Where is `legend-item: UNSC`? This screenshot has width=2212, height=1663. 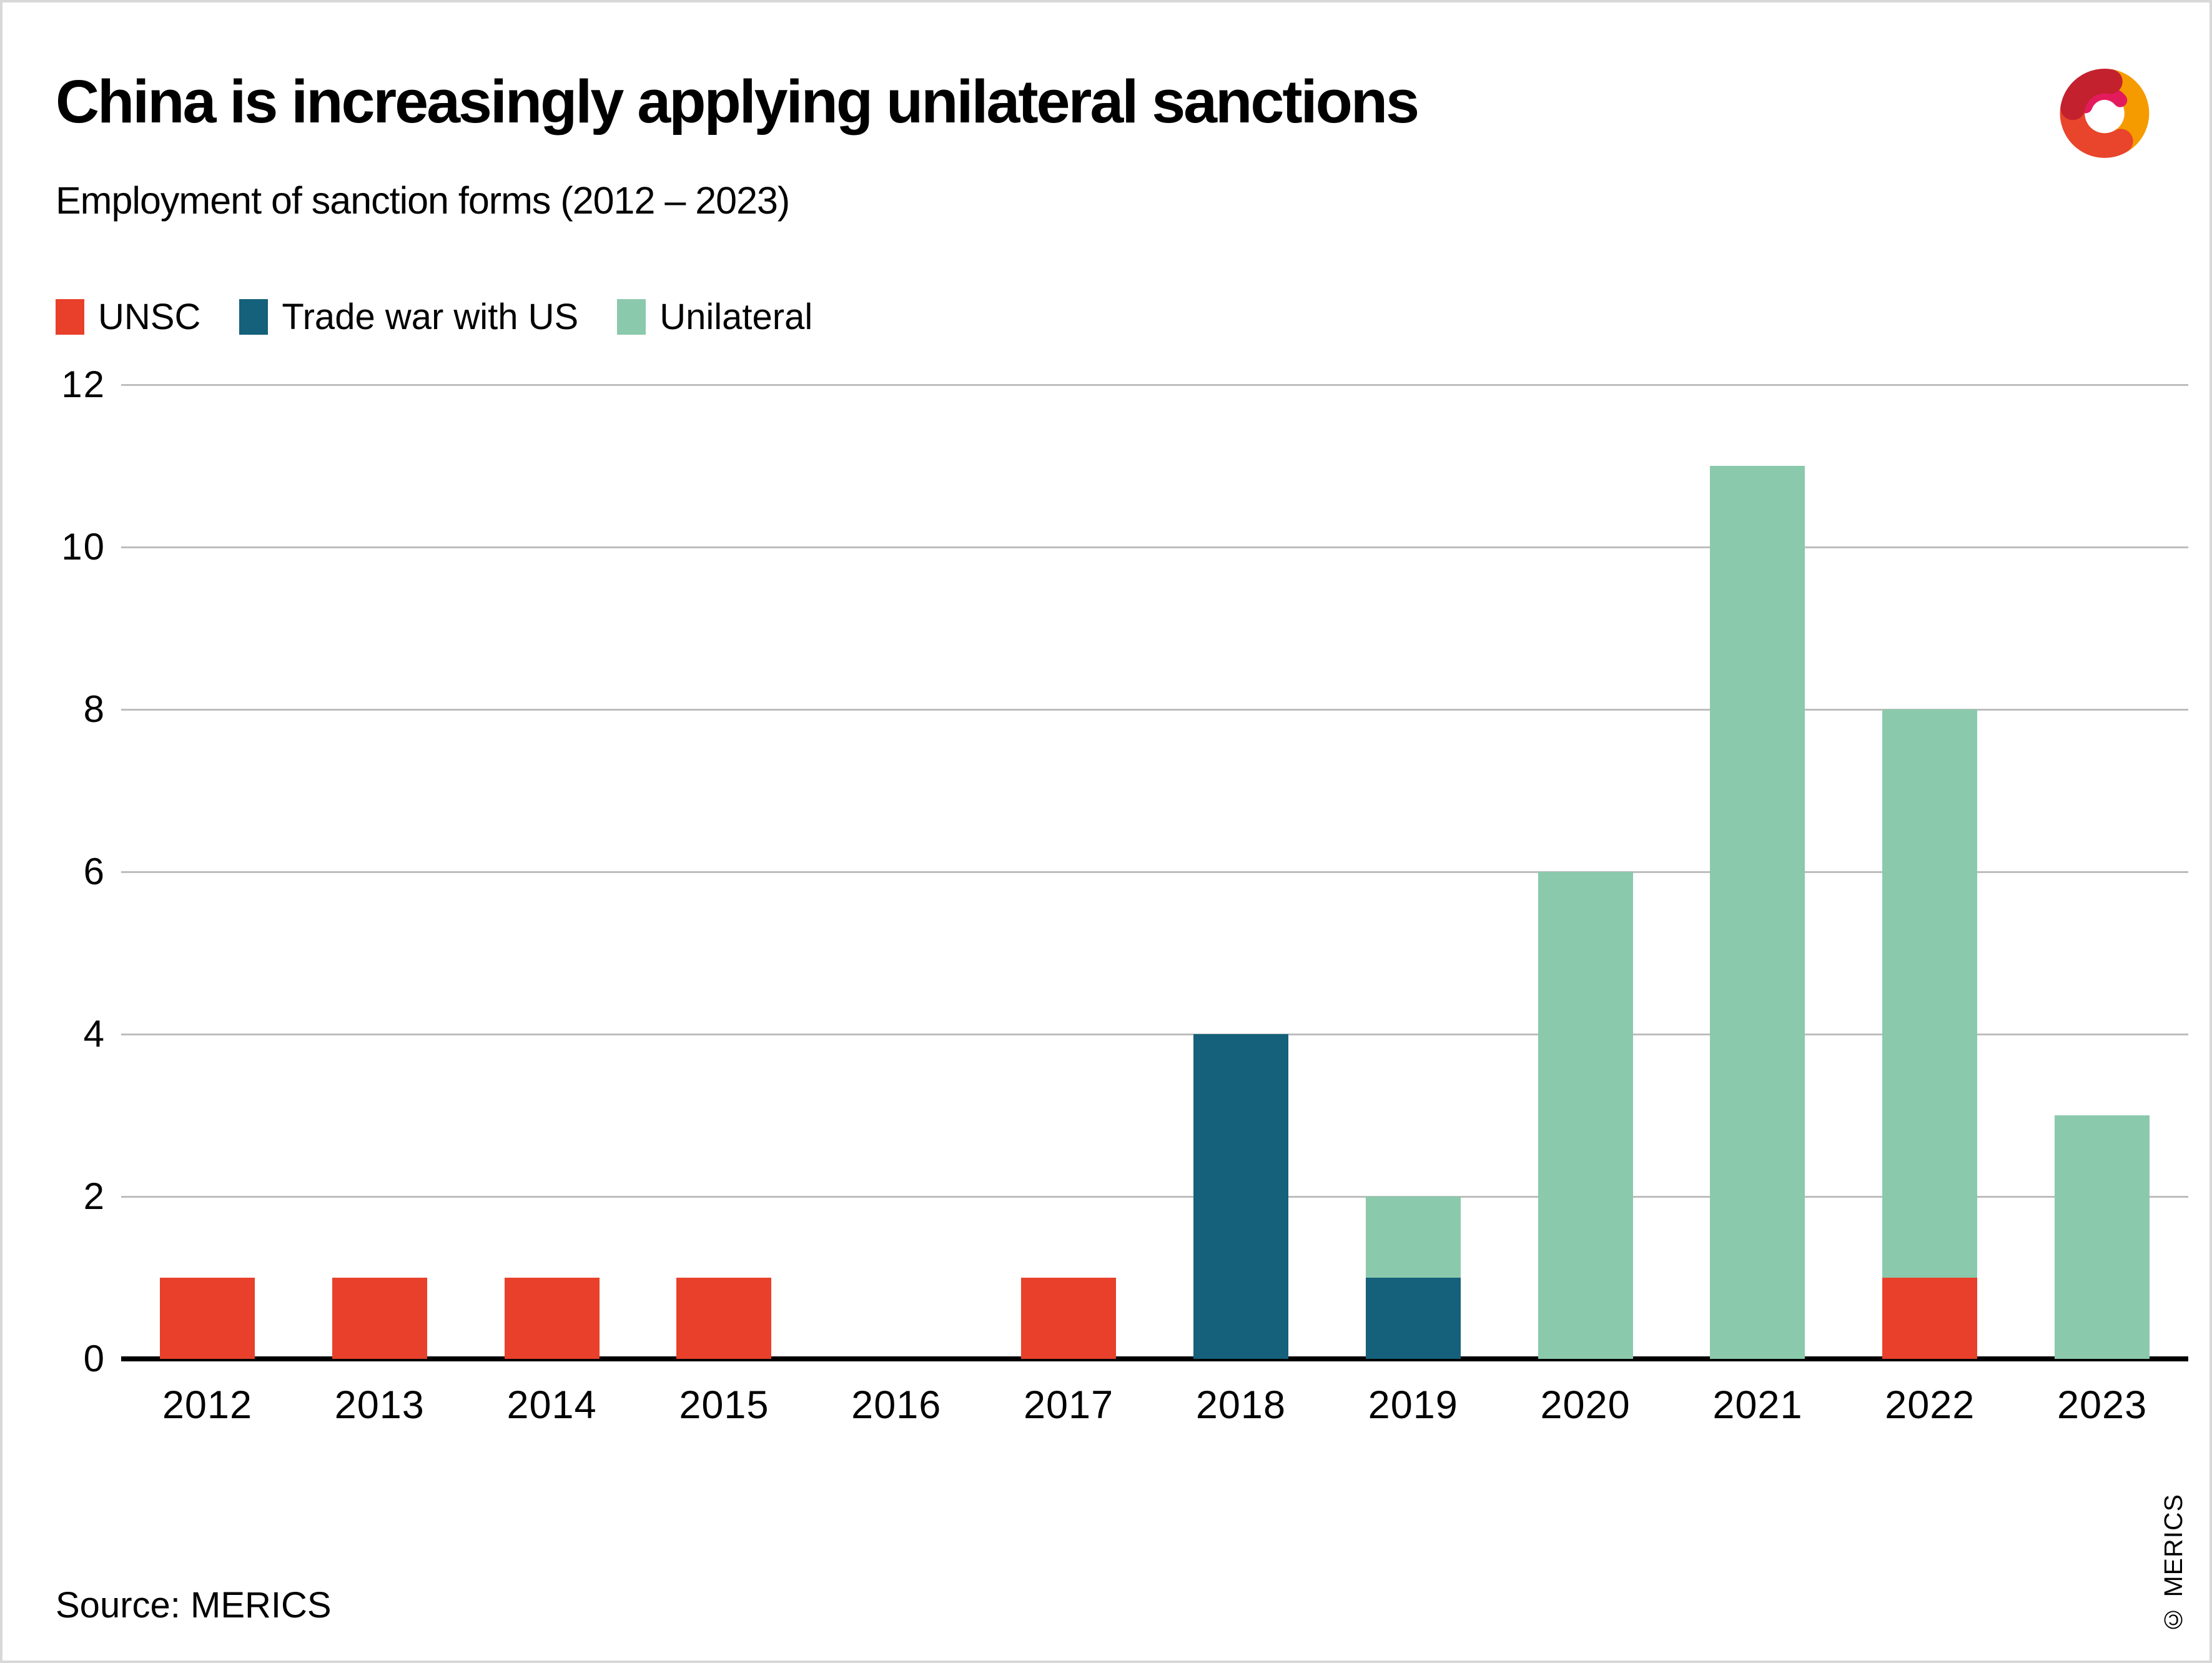
legend-item: UNSC is located at coordinates (128, 317).